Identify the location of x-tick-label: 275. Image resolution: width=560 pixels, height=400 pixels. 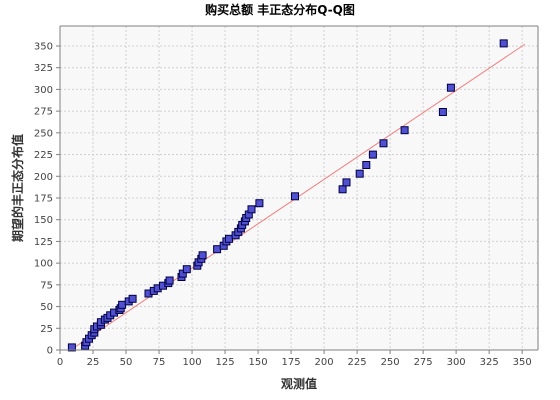
(423, 362).